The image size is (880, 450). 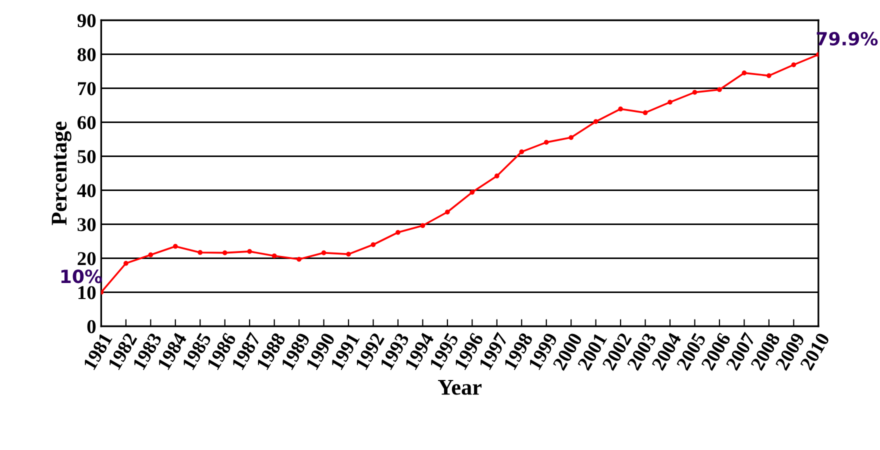 What do you see at coordinates (62, 174) in the screenshot?
I see `y-axis-title: Percentage` at bounding box center [62, 174].